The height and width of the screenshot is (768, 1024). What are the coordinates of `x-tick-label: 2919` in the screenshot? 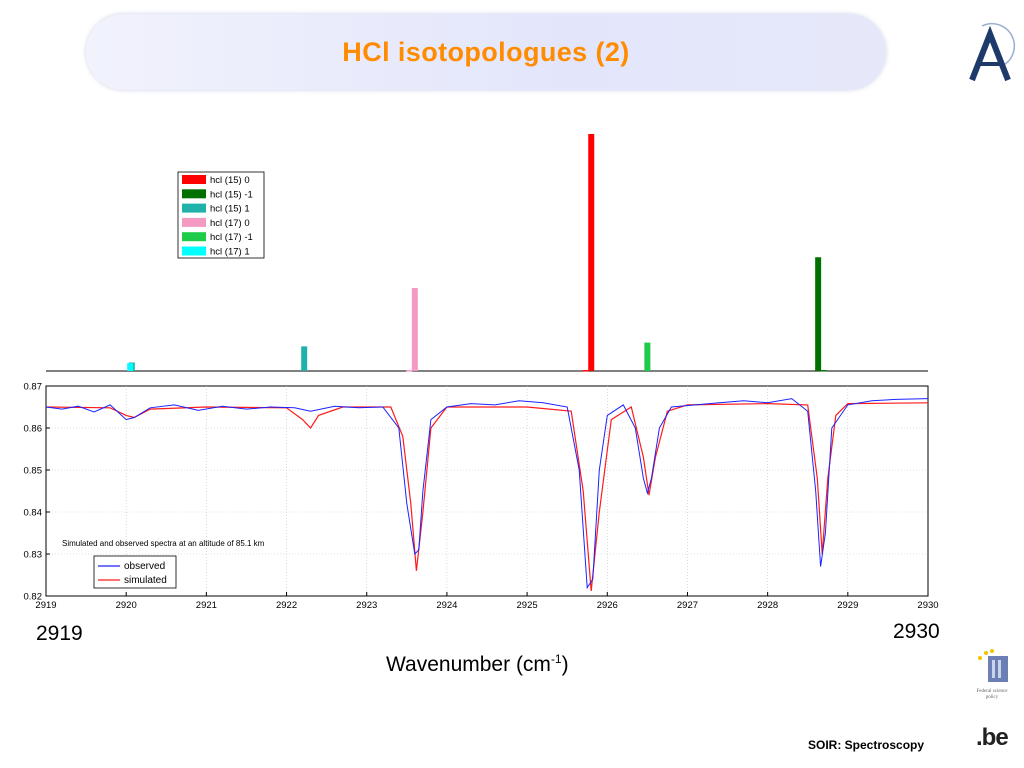 It's located at (45, 605).